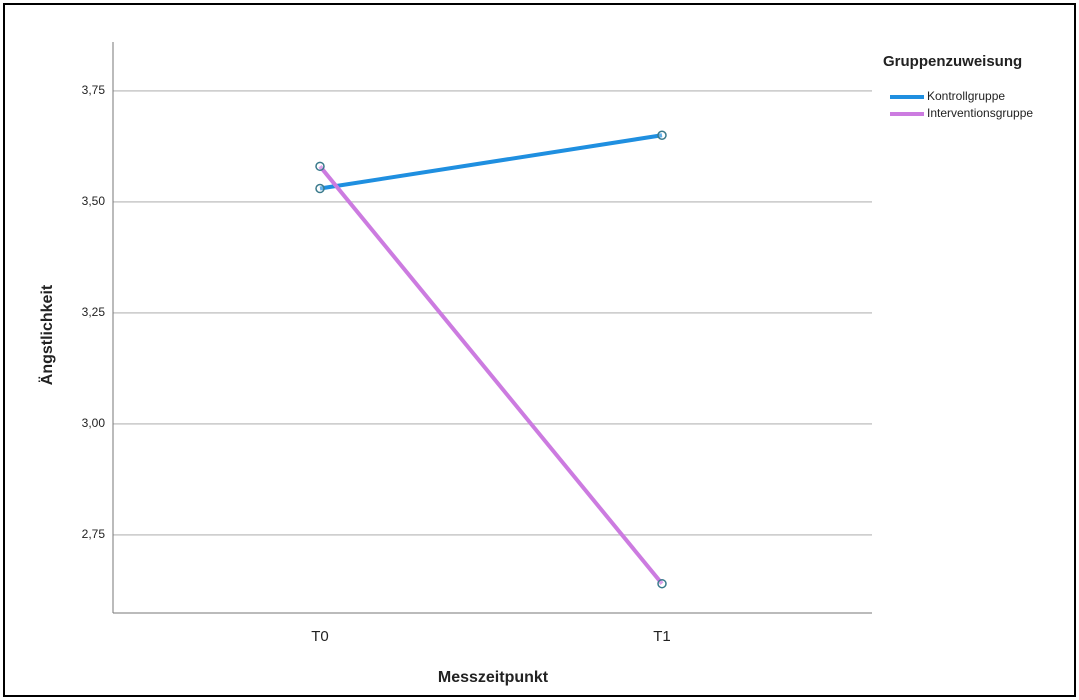  What do you see at coordinates (491, 162) in the screenshot?
I see `series-line` at bounding box center [491, 162].